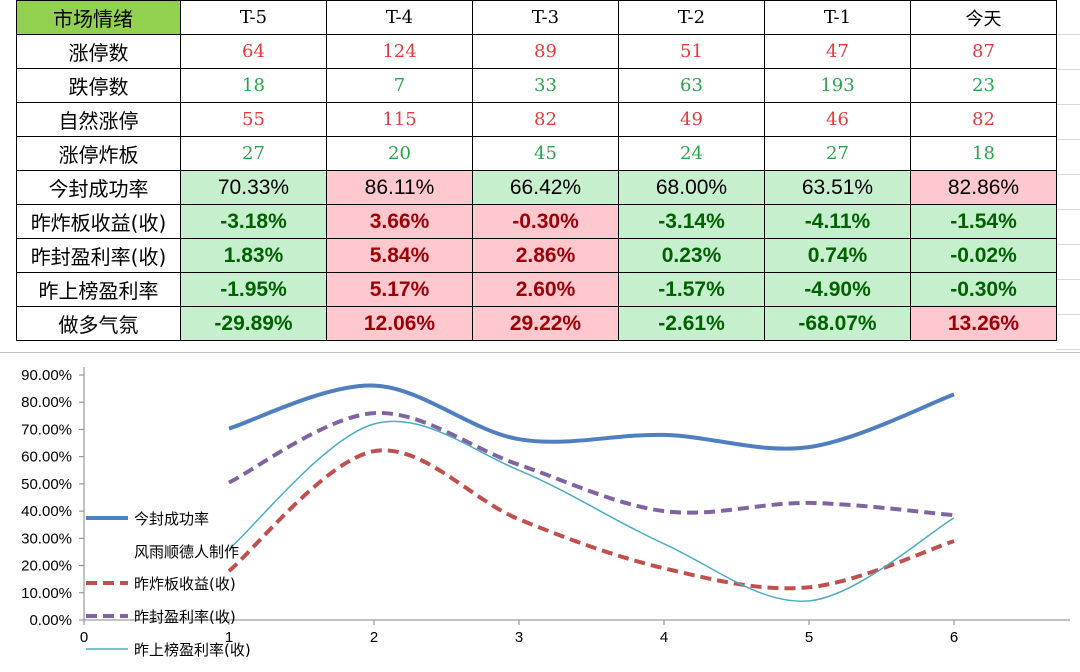  What do you see at coordinates (954, 637) in the screenshot?
I see `x-tick-label: 6` at bounding box center [954, 637].